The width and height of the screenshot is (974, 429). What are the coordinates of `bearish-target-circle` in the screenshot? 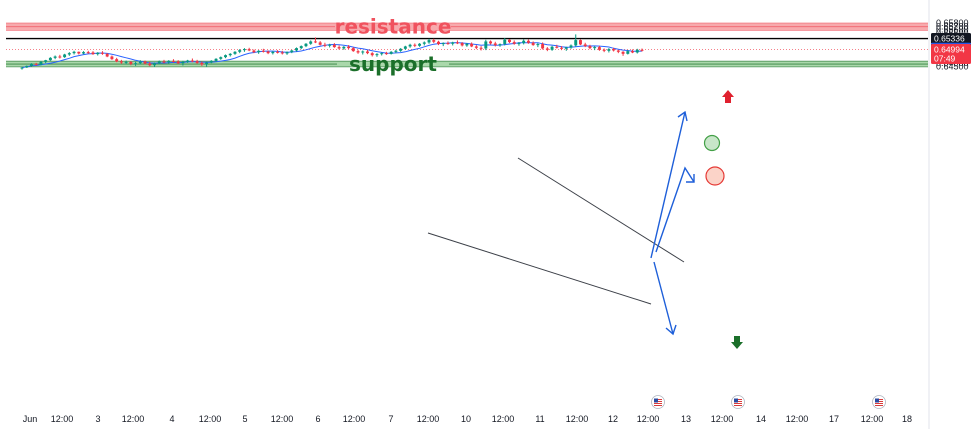 It's located at (715, 176).